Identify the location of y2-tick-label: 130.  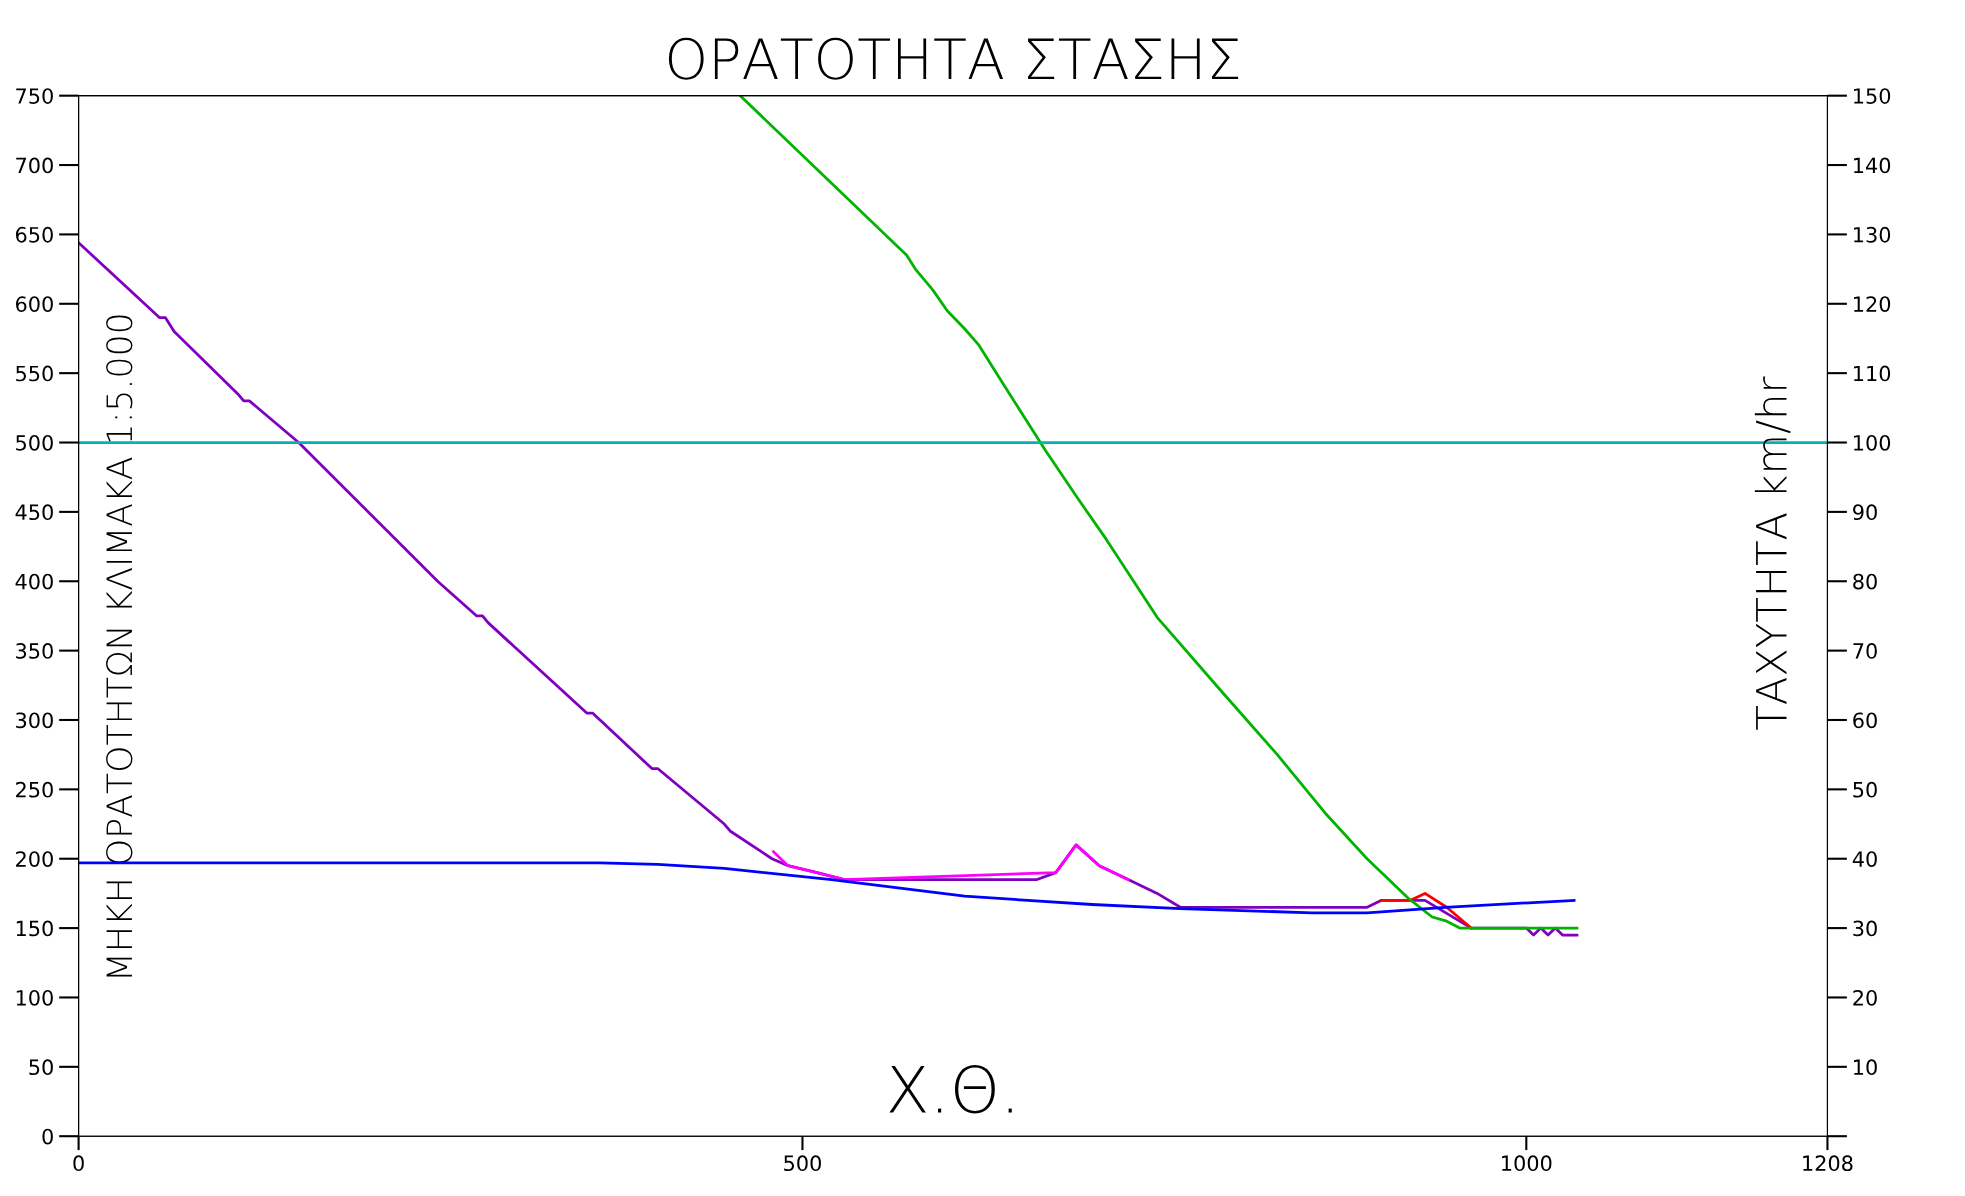
(1872, 234).